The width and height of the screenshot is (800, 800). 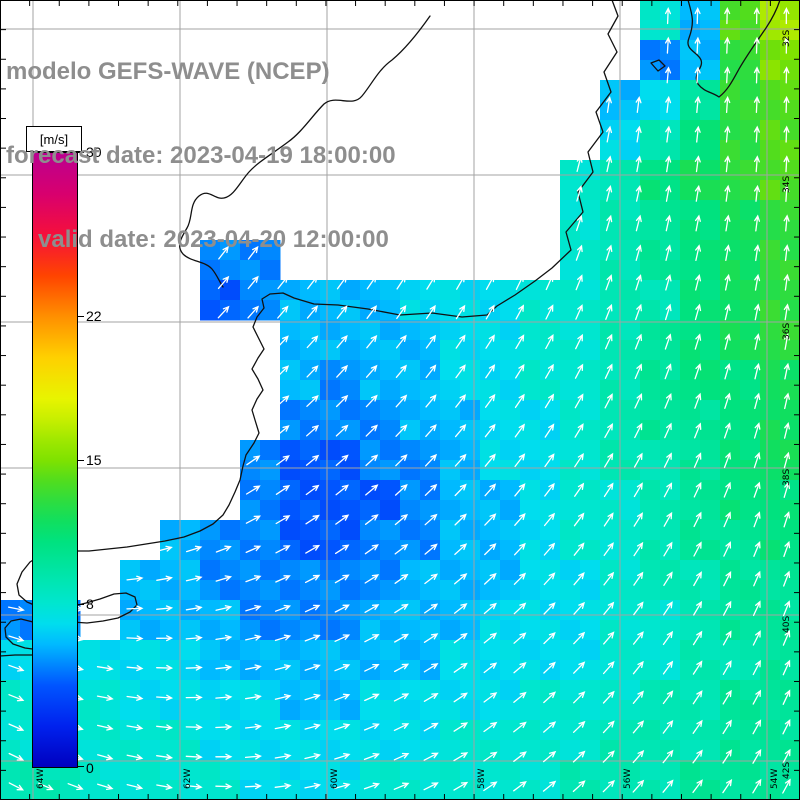 I want to click on lon-label: 60W, so click(x=335, y=779).